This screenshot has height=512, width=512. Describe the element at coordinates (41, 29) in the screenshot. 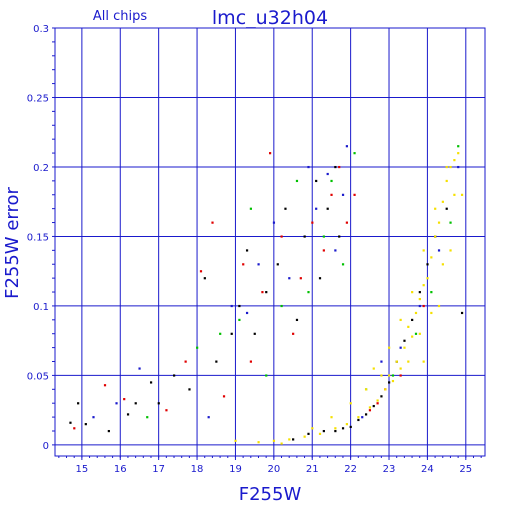

I see `y-tick-label: 0.3` at that location.